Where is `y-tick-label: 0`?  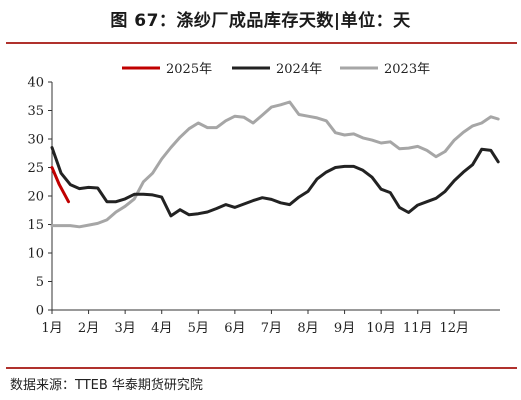 y-tick-label: 0 is located at coordinates (40, 311).